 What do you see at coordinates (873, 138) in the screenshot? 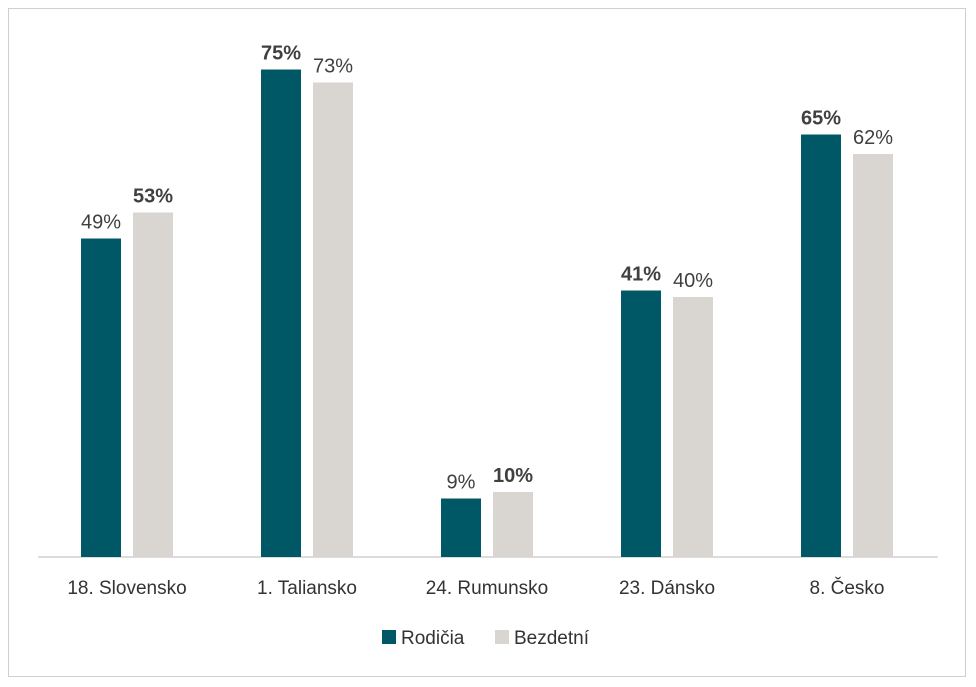
I see `data-label-bezdetni-4: 62%` at bounding box center [873, 138].